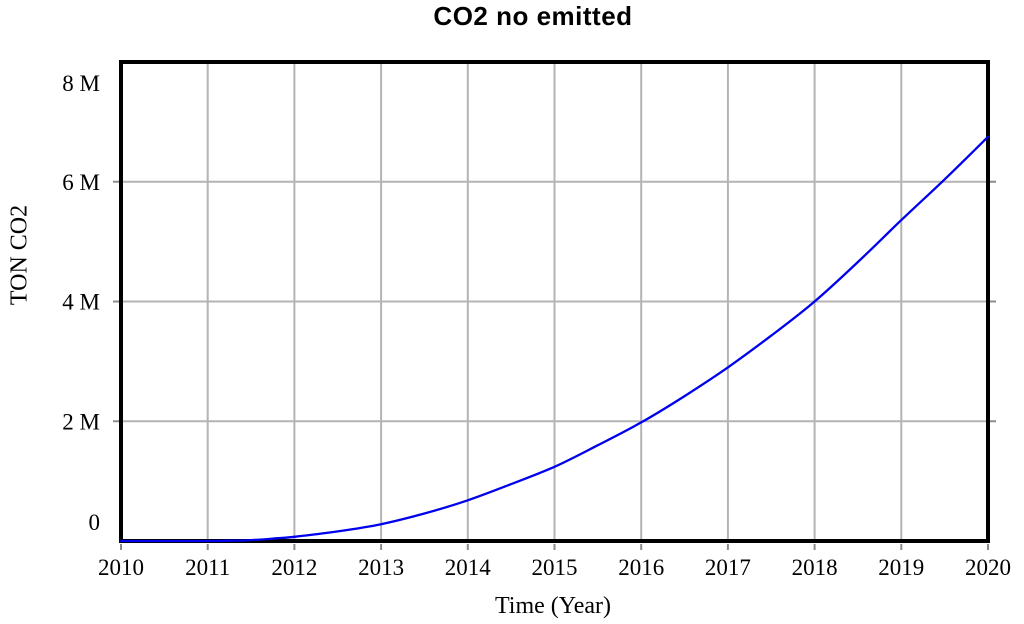 This screenshot has height=624, width=1024. I want to click on x-tick-label: 2012, so click(294, 567).